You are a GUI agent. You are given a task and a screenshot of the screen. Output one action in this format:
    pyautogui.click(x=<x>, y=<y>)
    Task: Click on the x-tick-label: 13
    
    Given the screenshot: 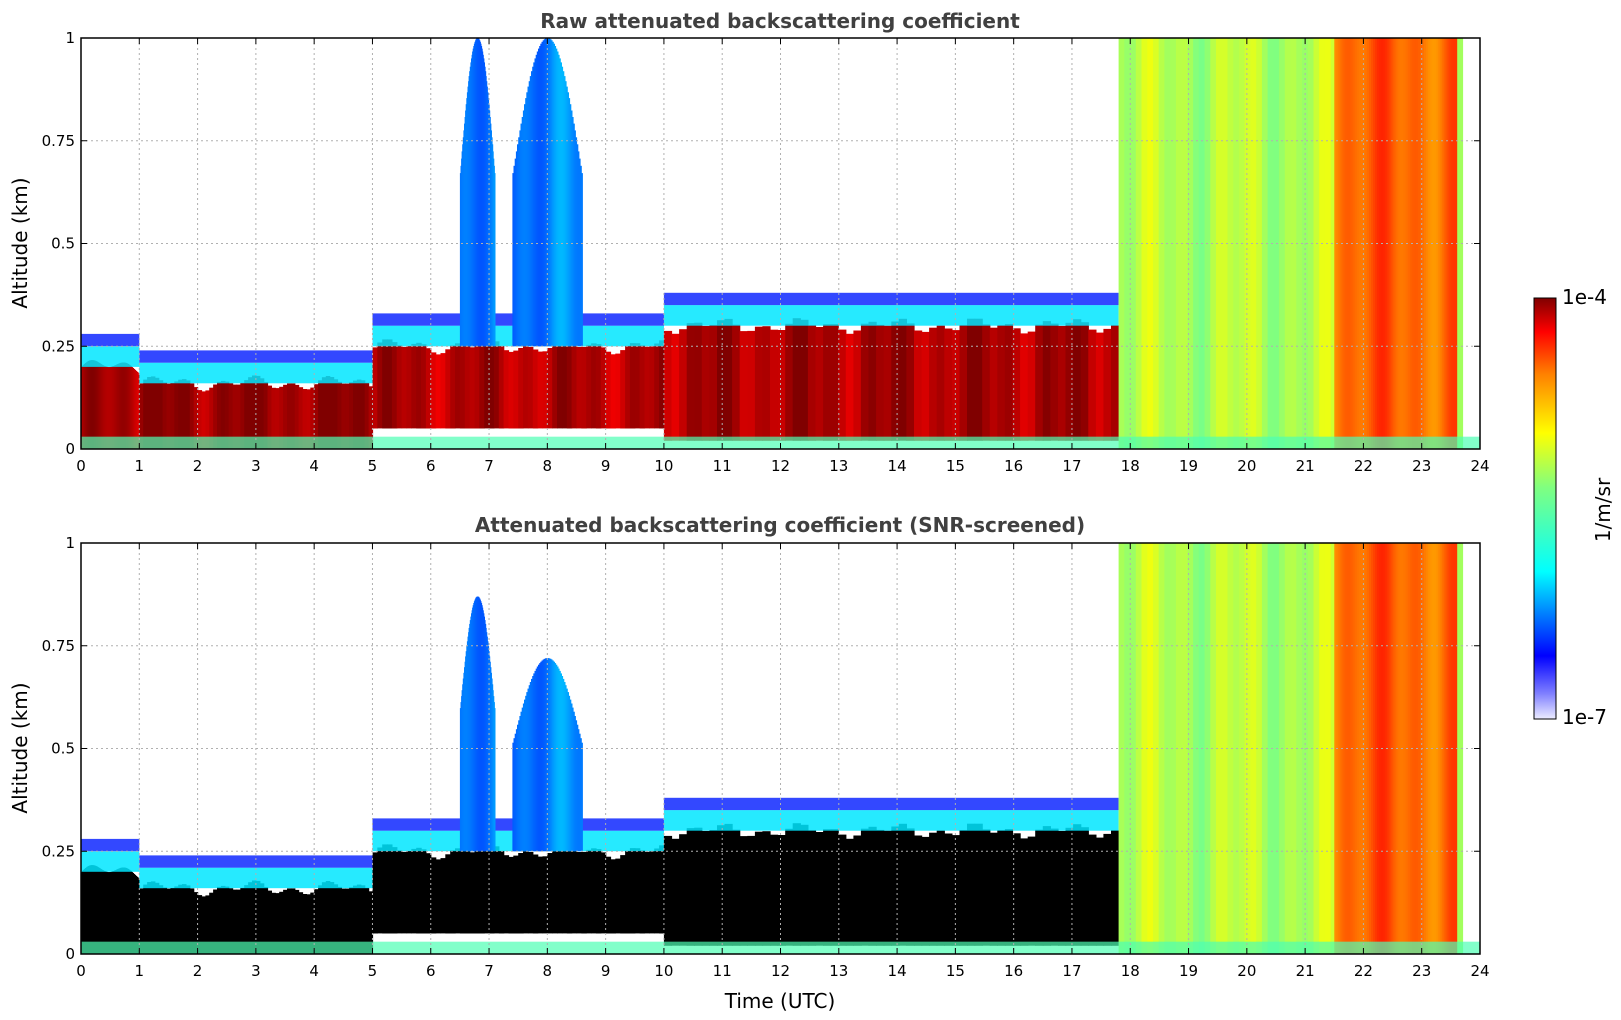 What is the action you would take?
    pyautogui.click(x=838, y=971)
    